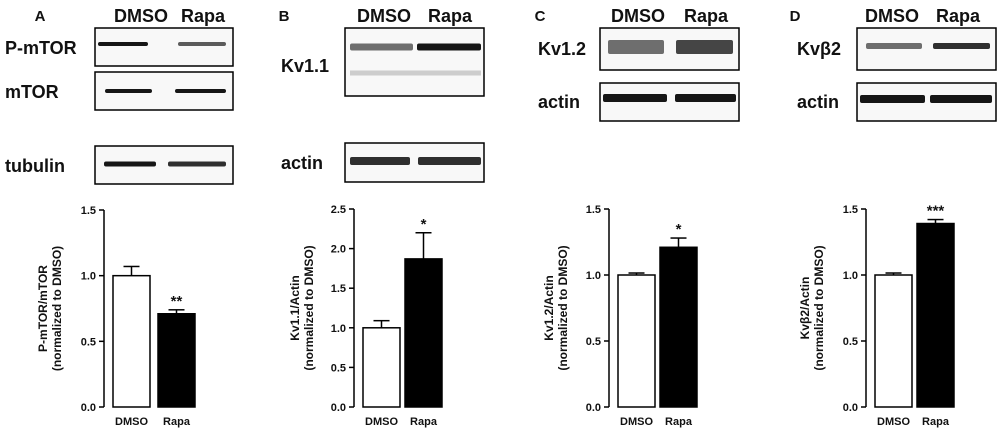 The height and width of the screenshot is (437, 1000). Describe the element at coordinates (32, 92) in the screenshot. I see `blot-label-mtor: mTOR` at that location.